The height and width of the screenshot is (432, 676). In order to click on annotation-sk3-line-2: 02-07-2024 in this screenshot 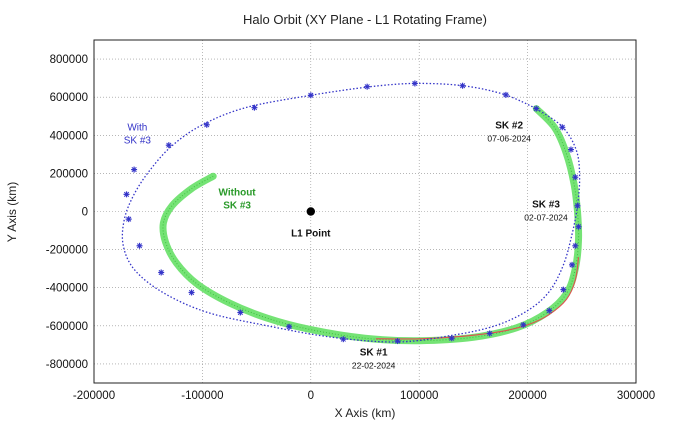, I will do `click(546, 217)`.